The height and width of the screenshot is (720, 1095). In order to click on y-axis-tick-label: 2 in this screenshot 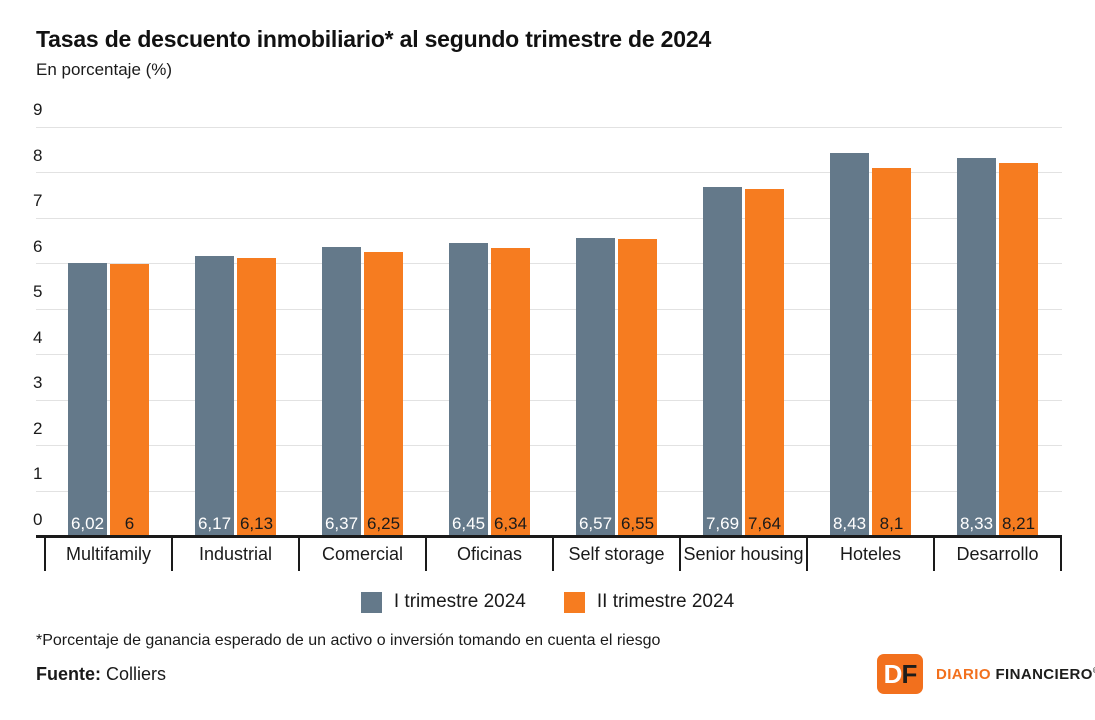, I will do `click(38, 428)`.